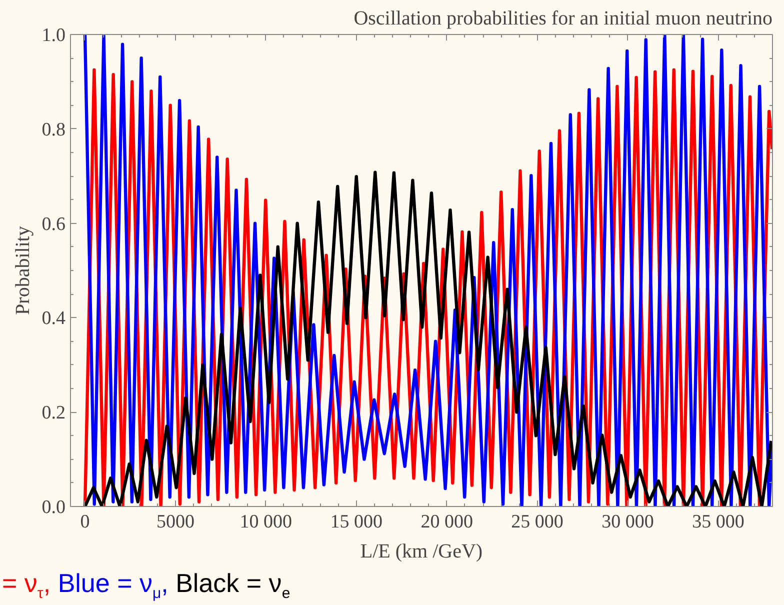 The height and width of the screenshot is (605, 784). I want to click on x-tick-label: 0, so click(85, 522).